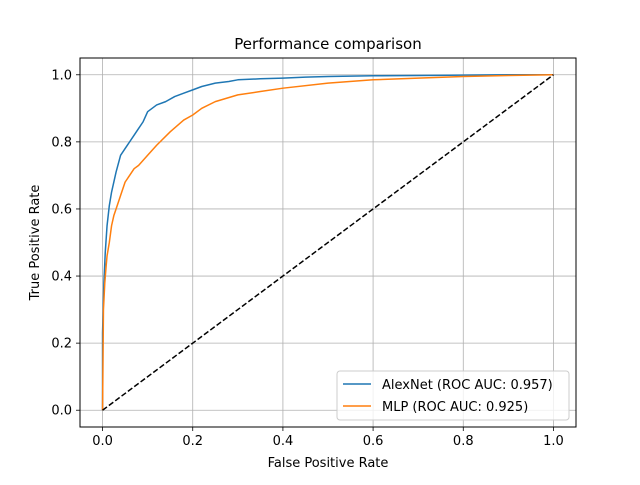 The image size is (640, 485). Describe the element at coordinates (328, 463) in the screenshot. I see `x-axis-label: False Positive Rate` at that location.